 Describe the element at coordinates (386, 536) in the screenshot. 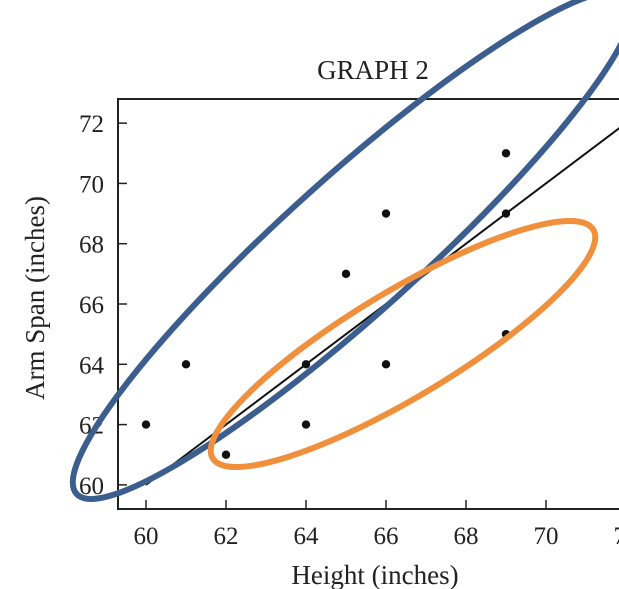

I see `x-tick-label: 66` at that location.